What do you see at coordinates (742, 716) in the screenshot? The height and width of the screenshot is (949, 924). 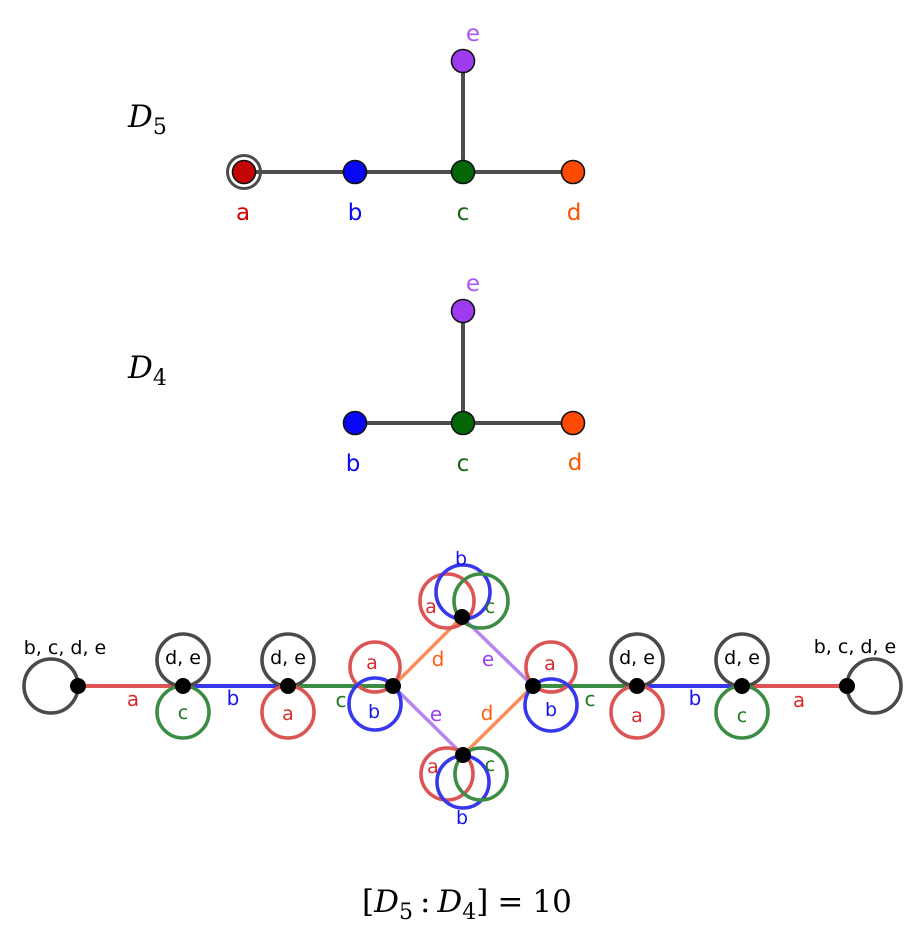 I see `loop-label-v7-c: c` at bounding box center [742, 716].